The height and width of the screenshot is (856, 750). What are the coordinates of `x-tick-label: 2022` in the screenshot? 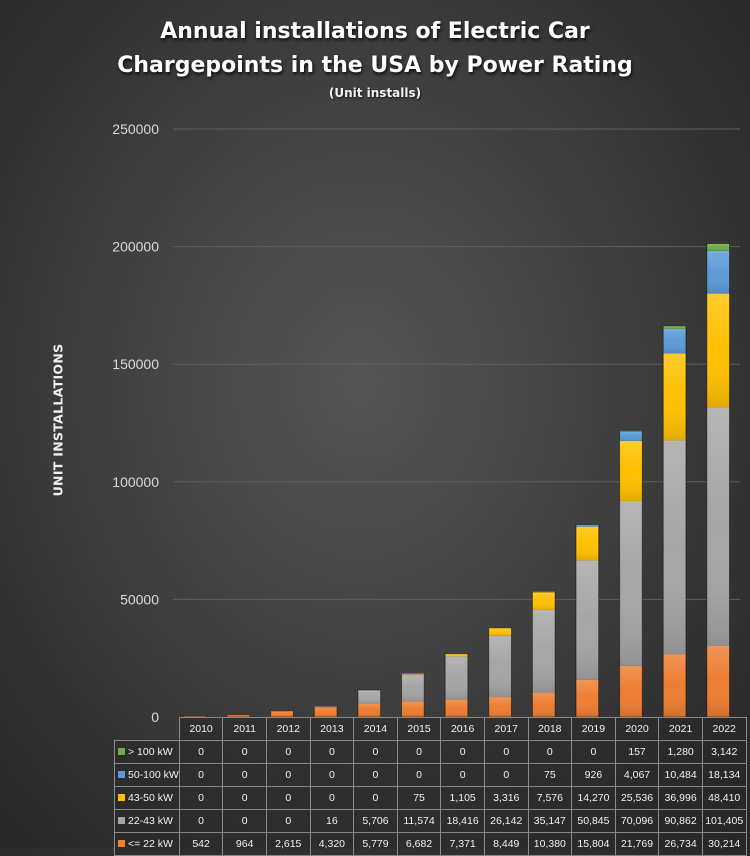 It's located at (724, 729).